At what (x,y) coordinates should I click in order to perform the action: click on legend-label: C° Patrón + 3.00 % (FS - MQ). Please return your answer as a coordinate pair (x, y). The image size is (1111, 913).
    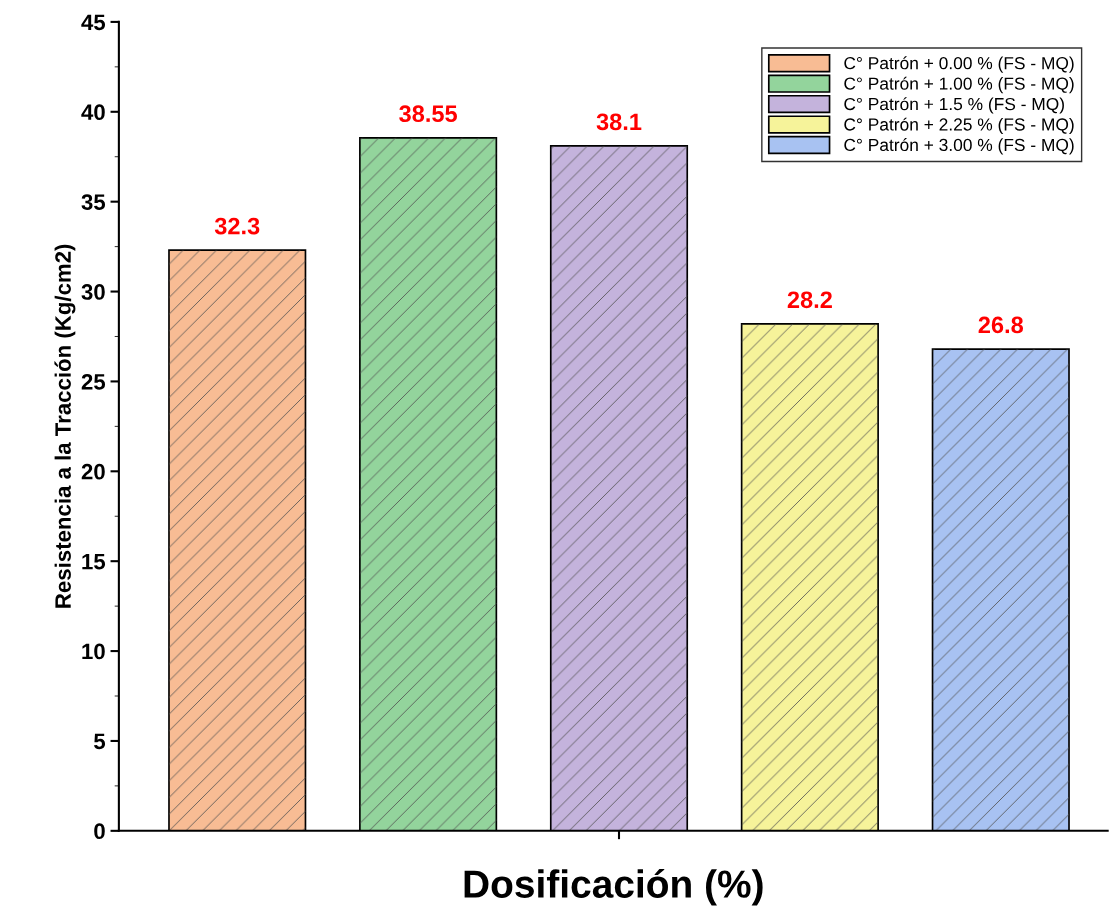
    Looking at the image, I should click on (959, 146).